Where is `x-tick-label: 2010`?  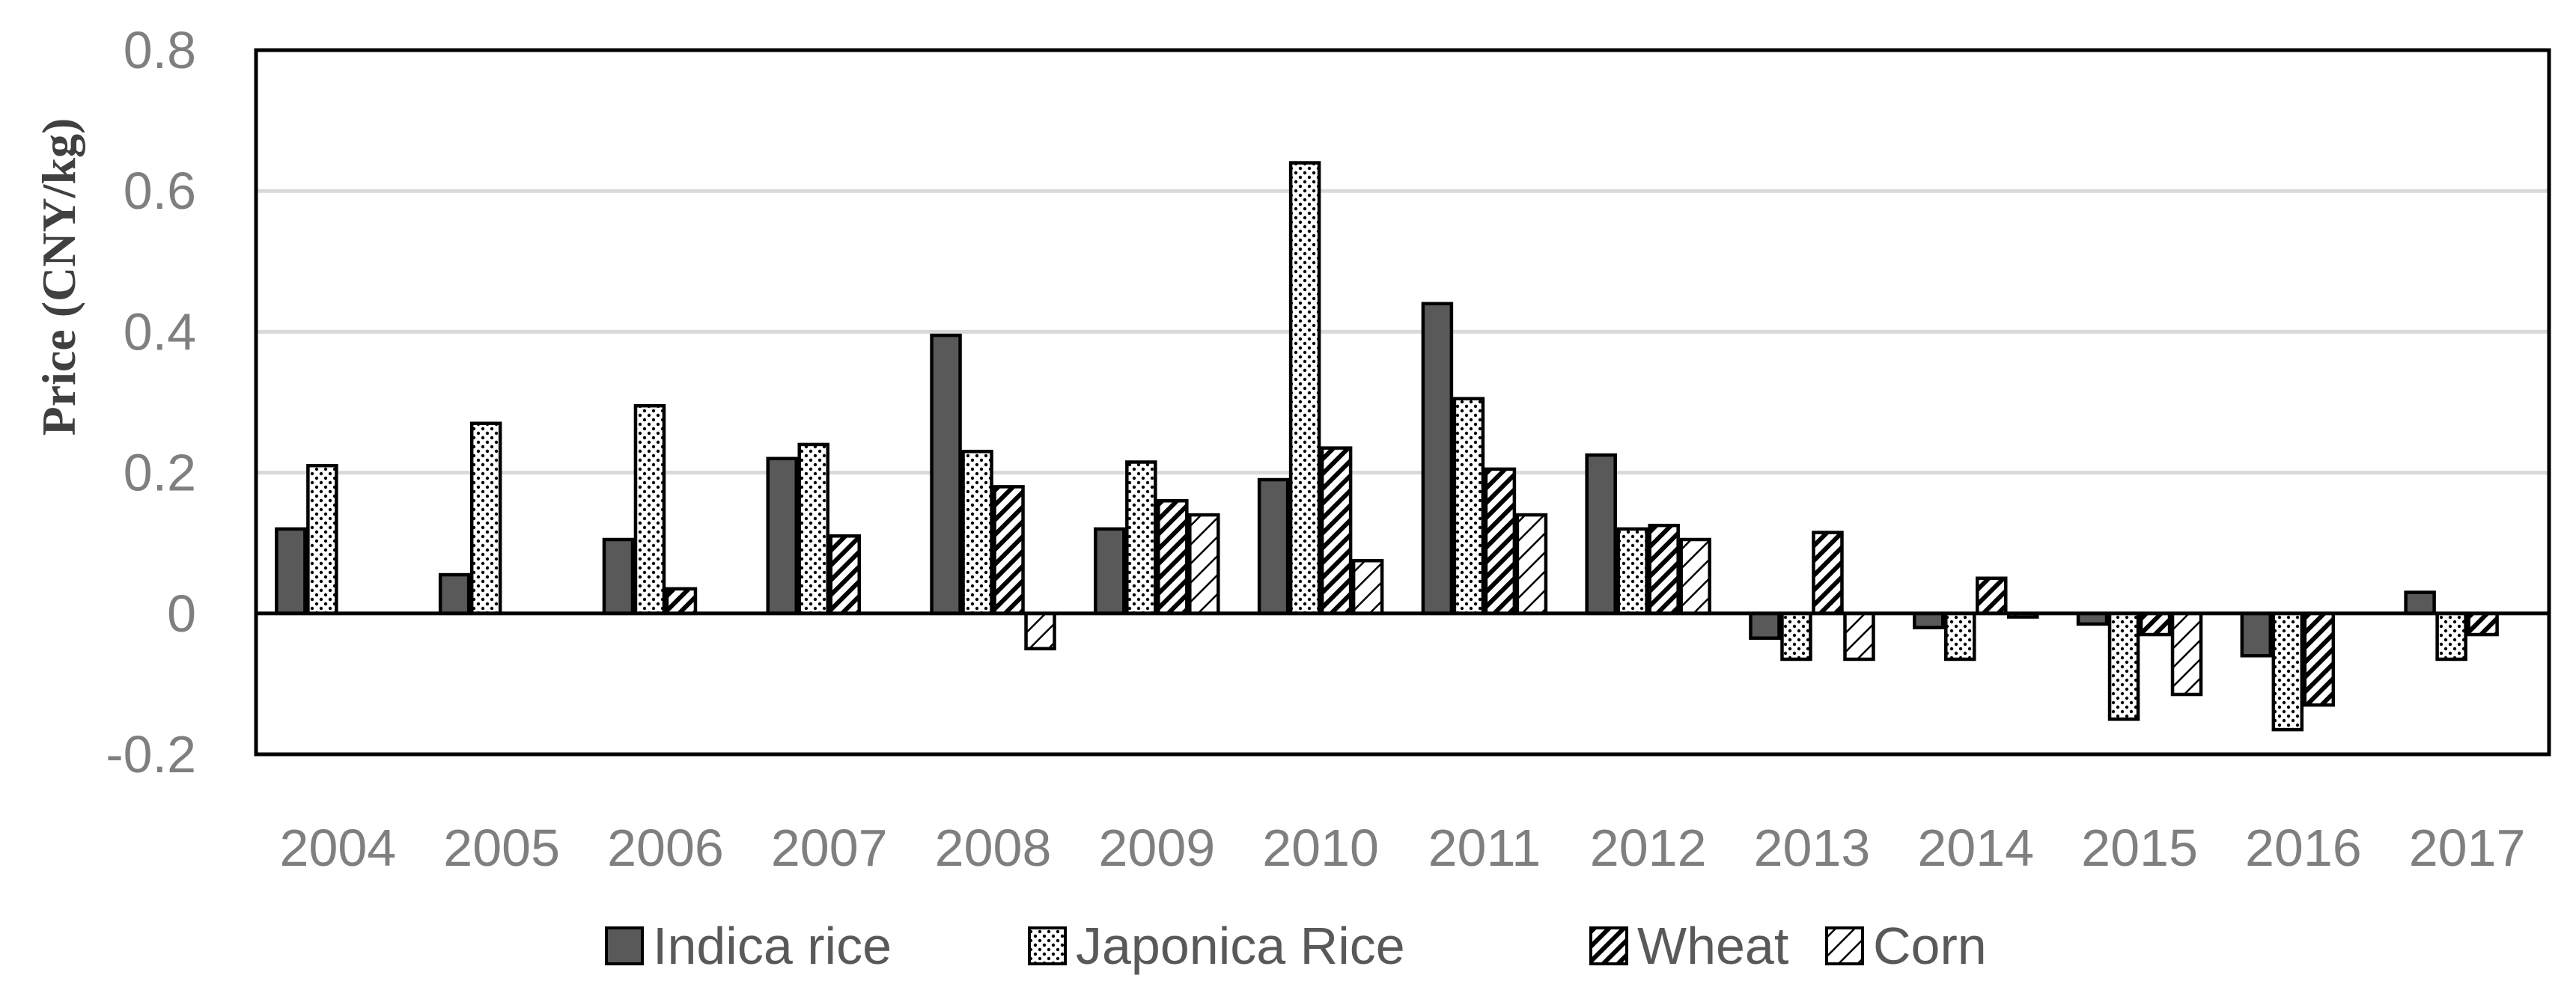 x-tick-label: 2010 is located at coordinates (1320, 848).